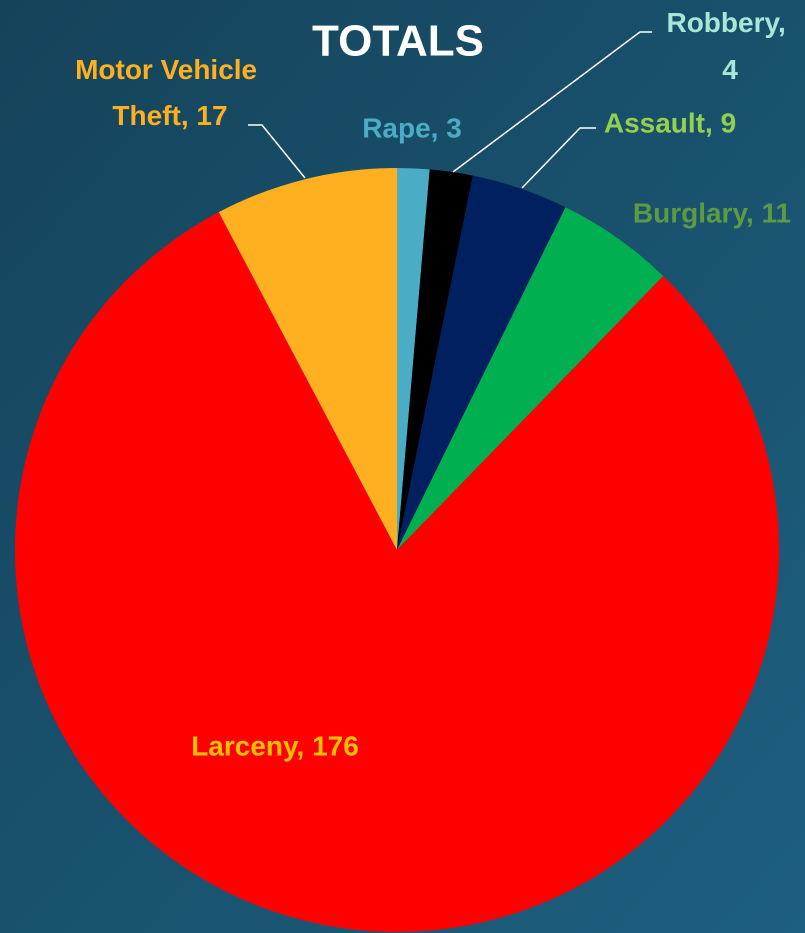  What do you see at coordinates (412, 127) in the screenshot?
I see `data-label: Rape, 3` at bounding box center [412, 127].